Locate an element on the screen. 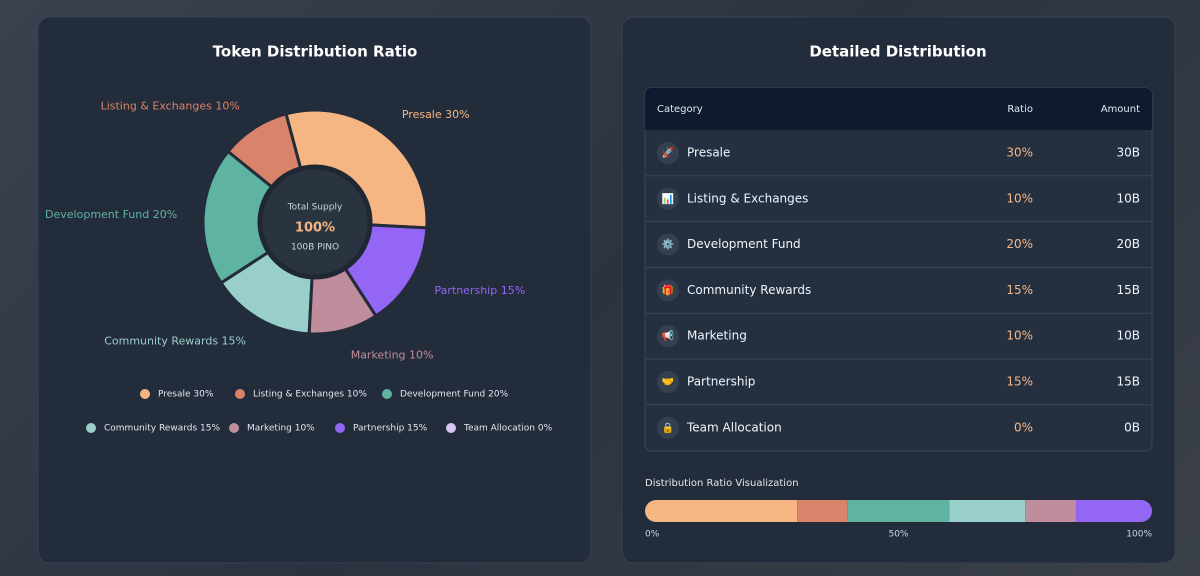 The width and height of the screenshot is (1200, 576). row-amount: 0B is located at coordinates (1132, 427).